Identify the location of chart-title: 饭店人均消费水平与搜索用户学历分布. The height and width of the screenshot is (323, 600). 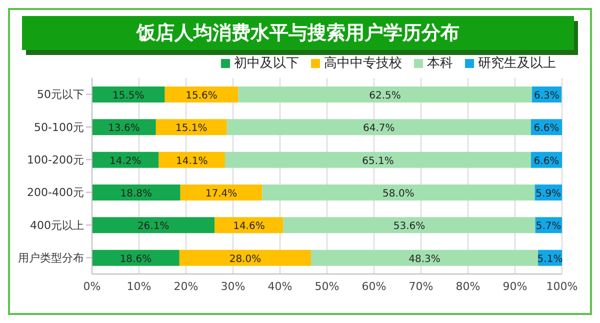
(298, 33).